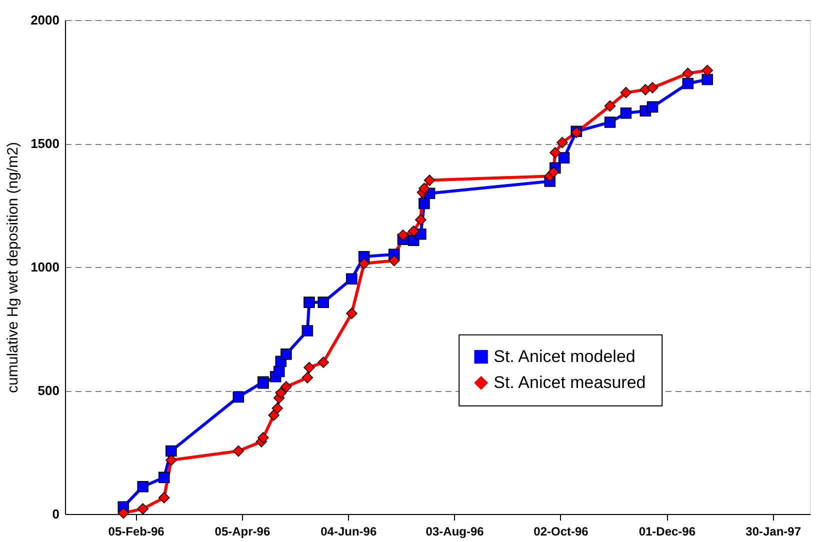  Describe the element at coordinates (570, 382) in the screenshot. I see `legend-label: St. Anicet measured` at that location.